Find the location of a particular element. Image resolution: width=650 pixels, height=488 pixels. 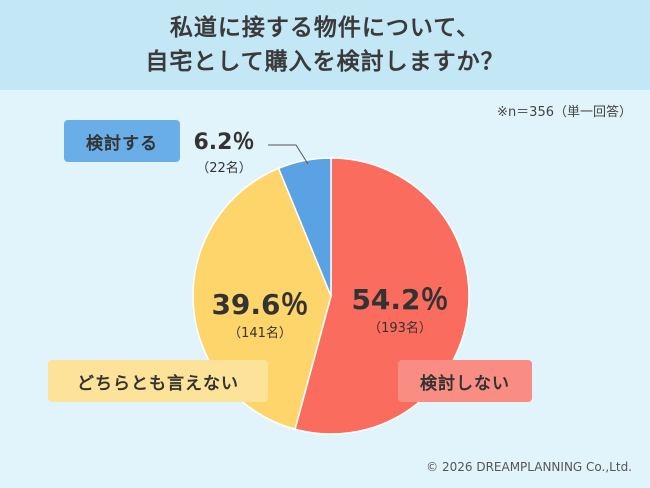

pie-slice-consider is located at coordinates (304, 227).